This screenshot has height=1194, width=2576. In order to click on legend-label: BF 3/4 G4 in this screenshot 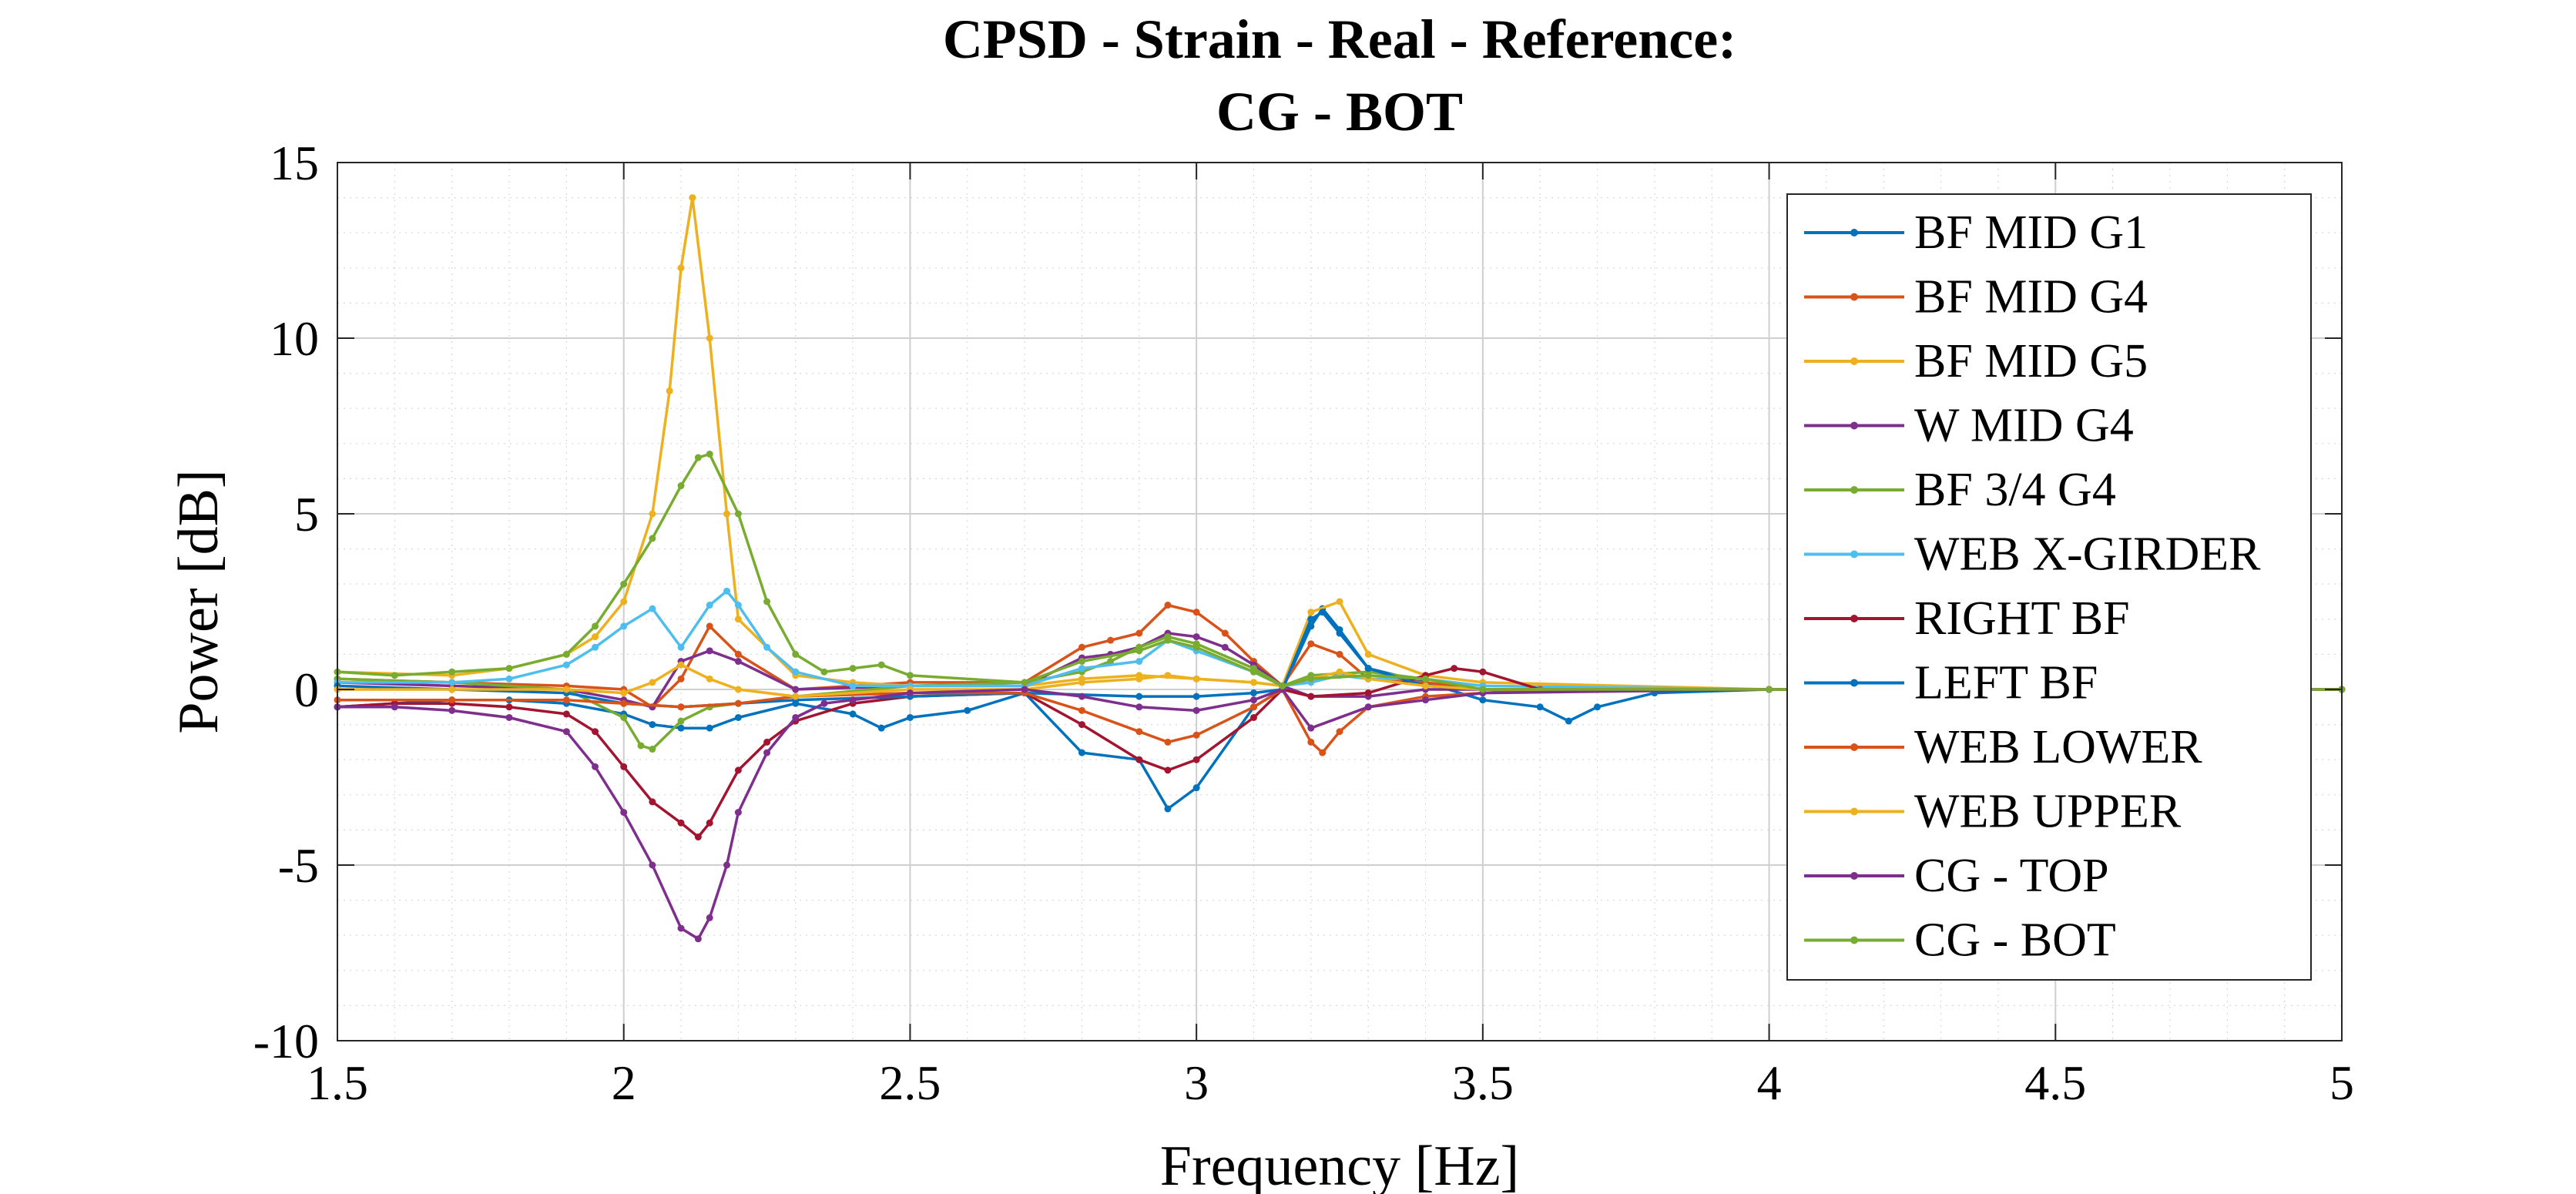, I will do `click(2015, 490)`.